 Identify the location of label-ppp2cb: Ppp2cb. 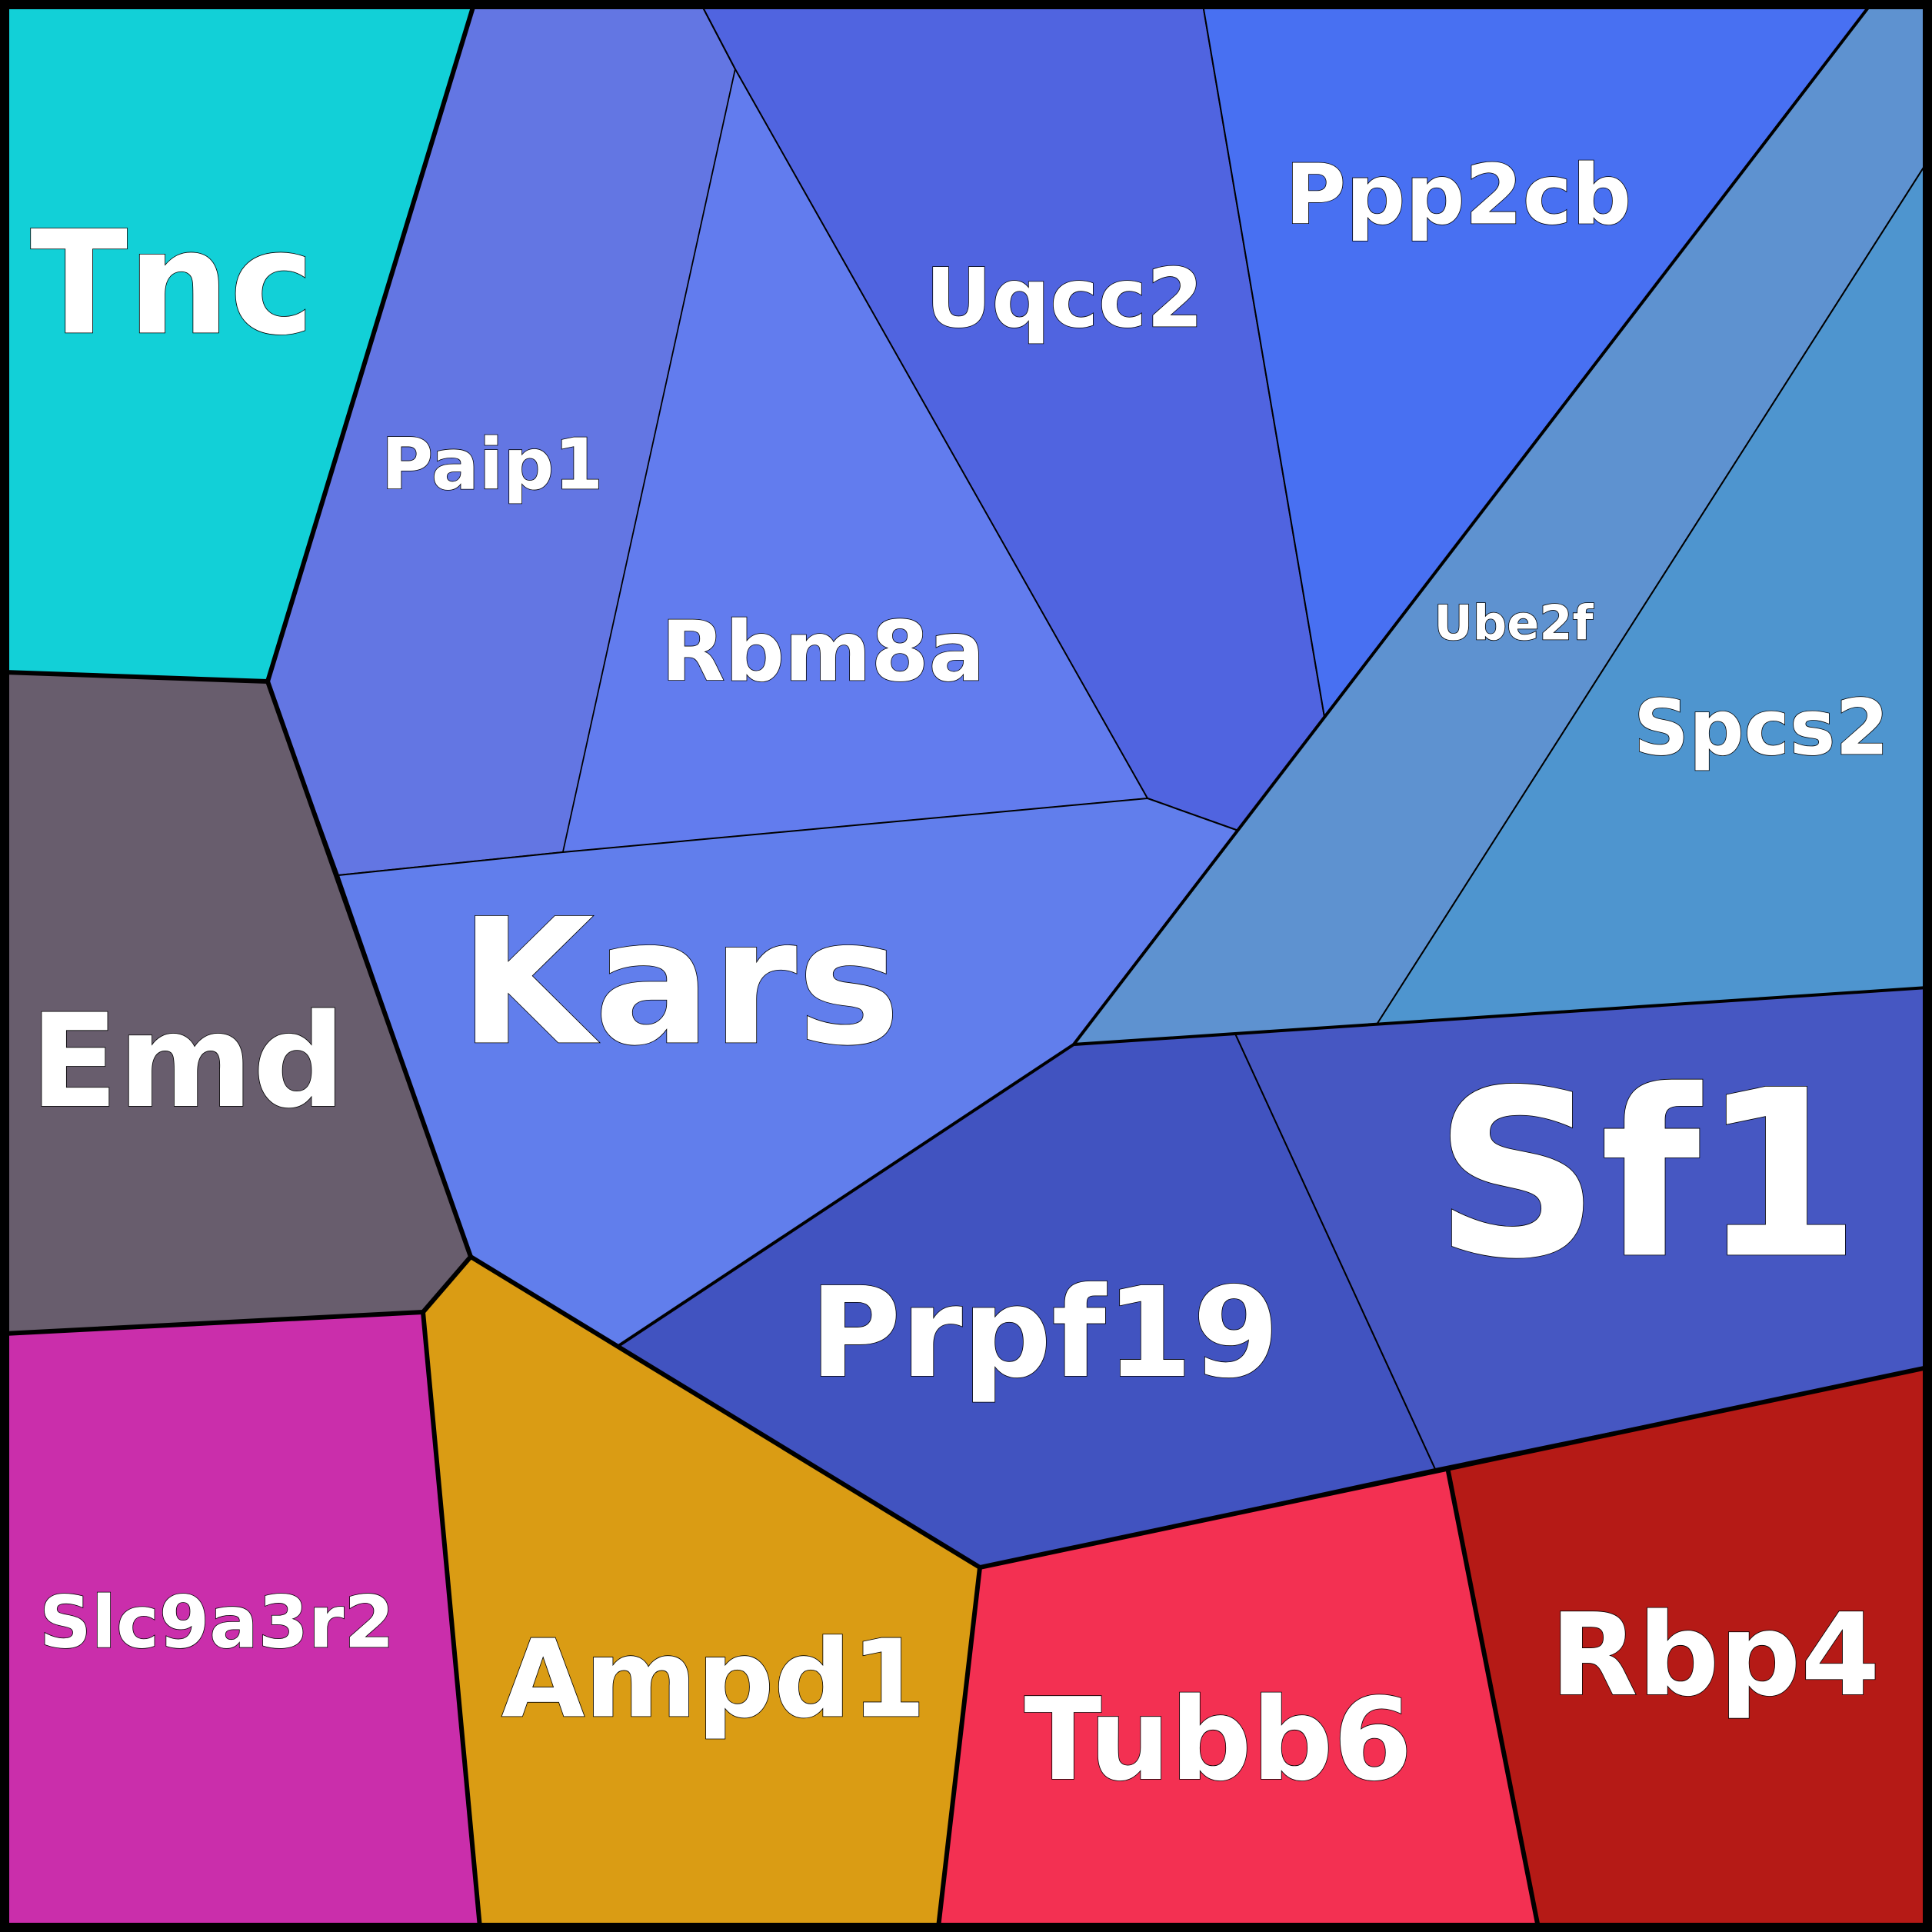
(1458, 196).